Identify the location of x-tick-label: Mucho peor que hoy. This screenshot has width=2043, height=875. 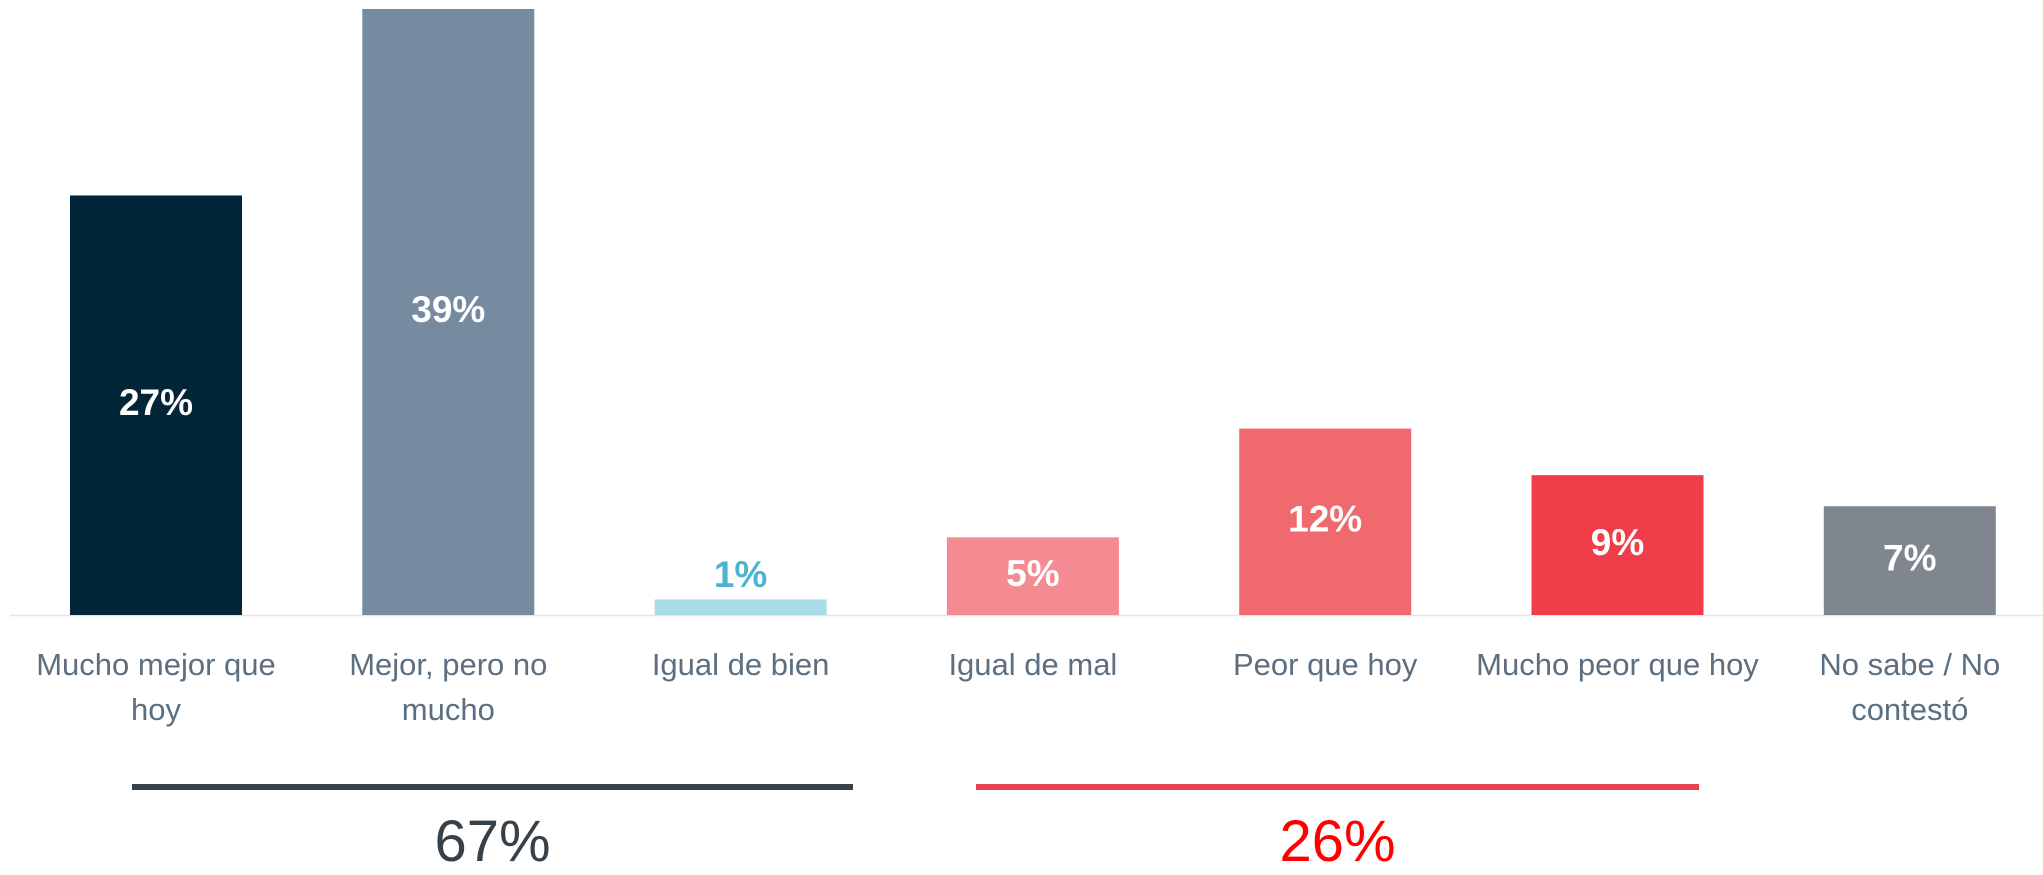
(1617, 664).